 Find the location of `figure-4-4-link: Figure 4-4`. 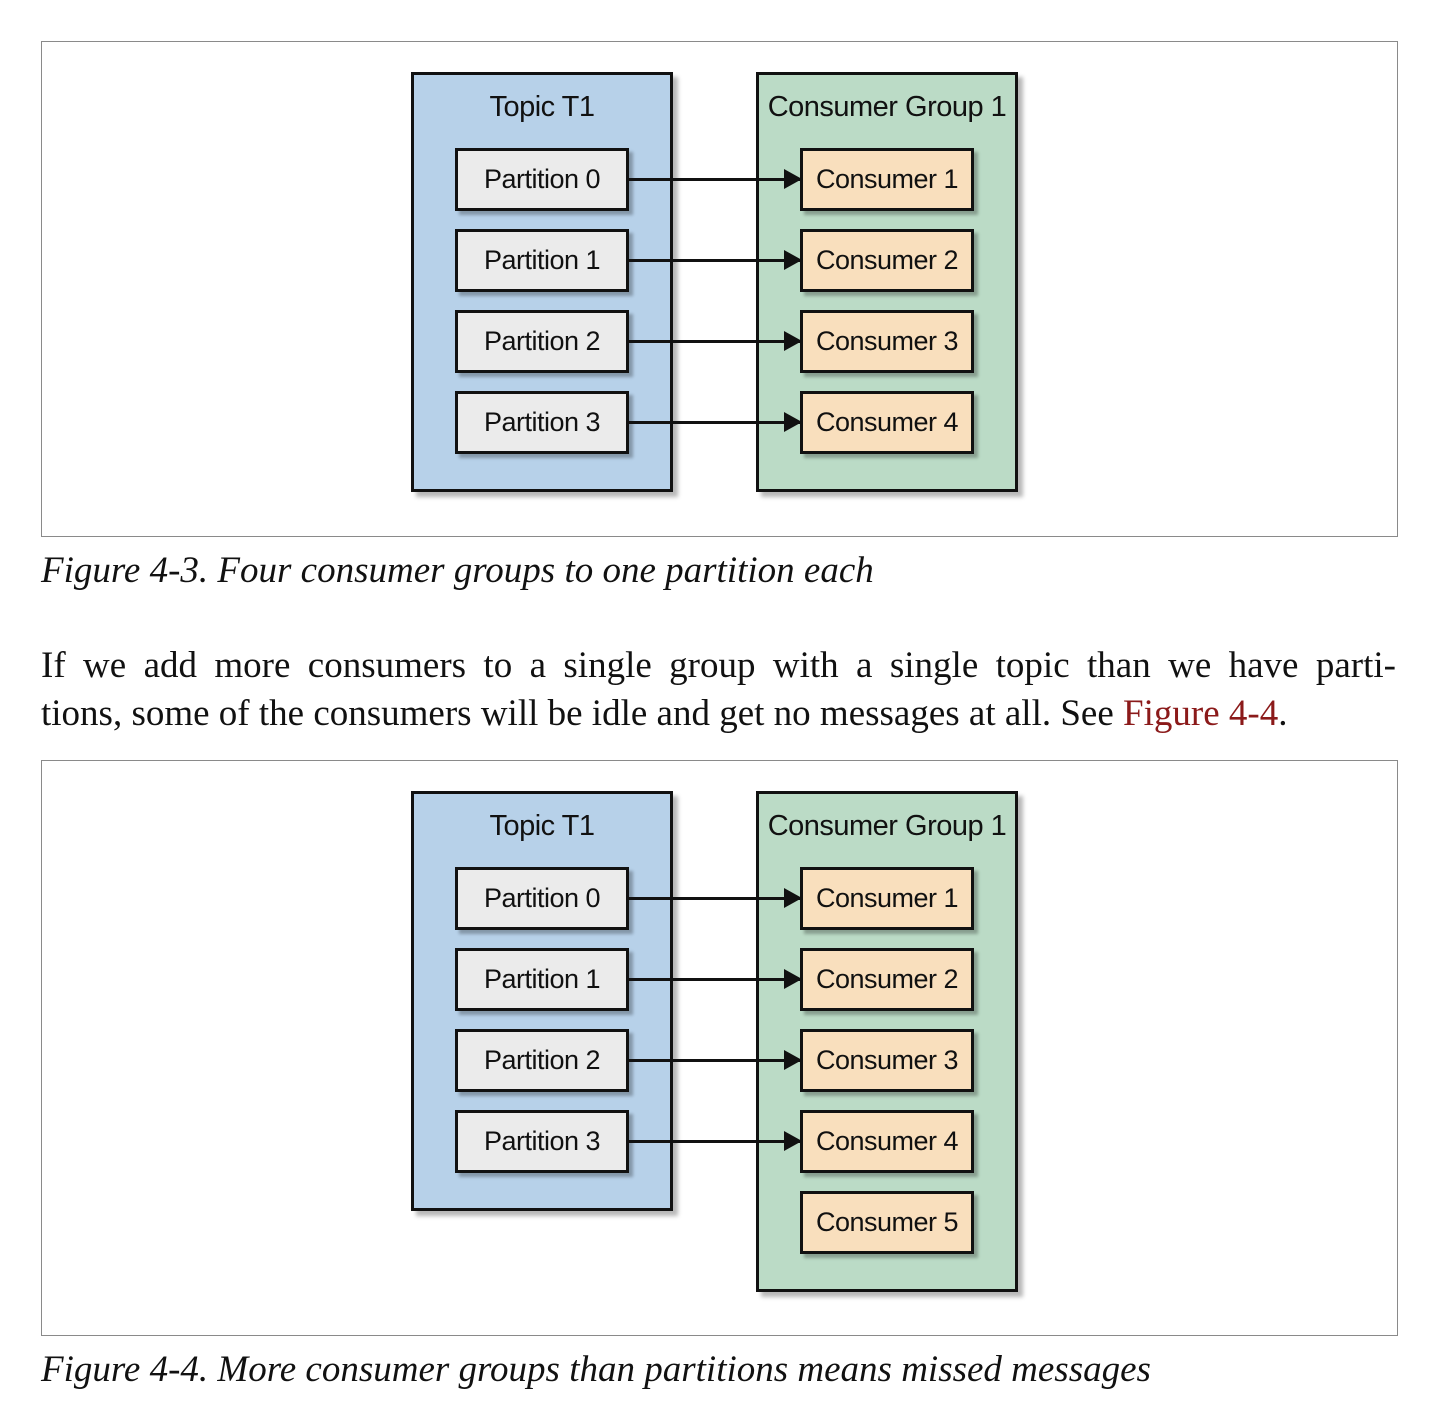

figure-4-4-link: Figure 4-4 is located at coordinates (1201, 713).